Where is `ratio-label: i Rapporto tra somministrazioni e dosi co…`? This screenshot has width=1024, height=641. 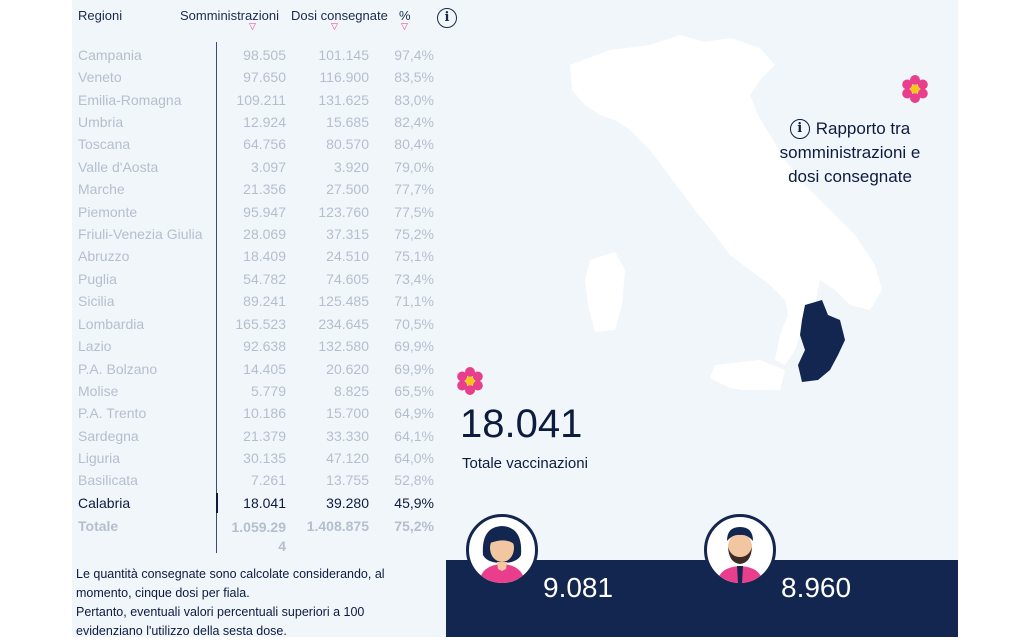 ratio-label: i Rapporto tra somministrazioni e dosi co… is located at coordinates (850, 152).